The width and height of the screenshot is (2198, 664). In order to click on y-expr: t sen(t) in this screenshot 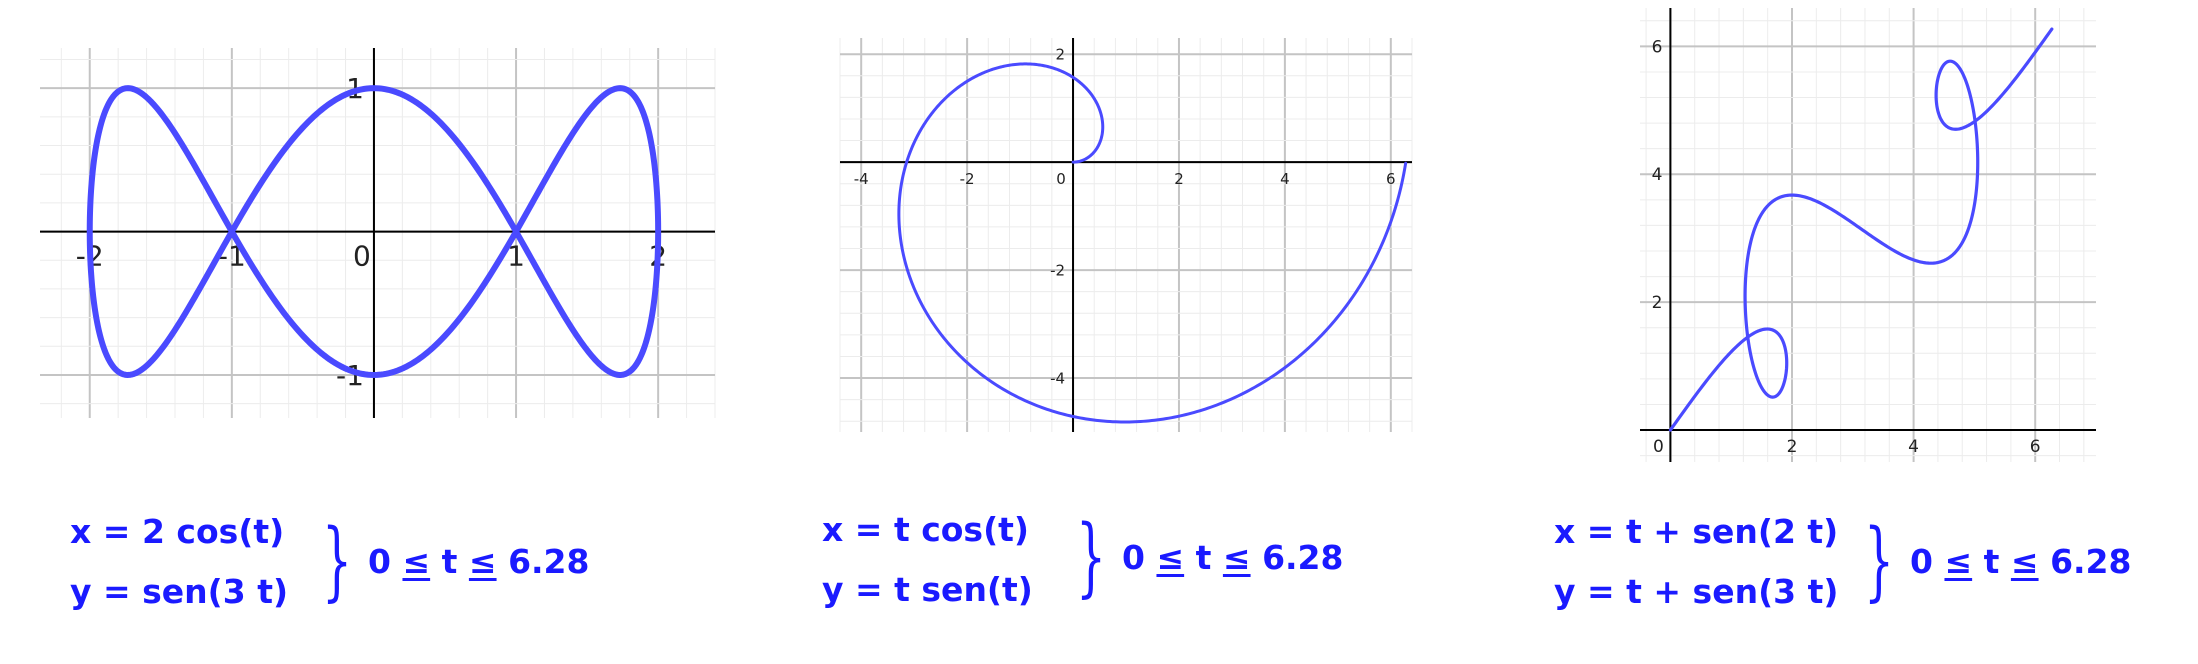, I will do `click(963, 589)`.